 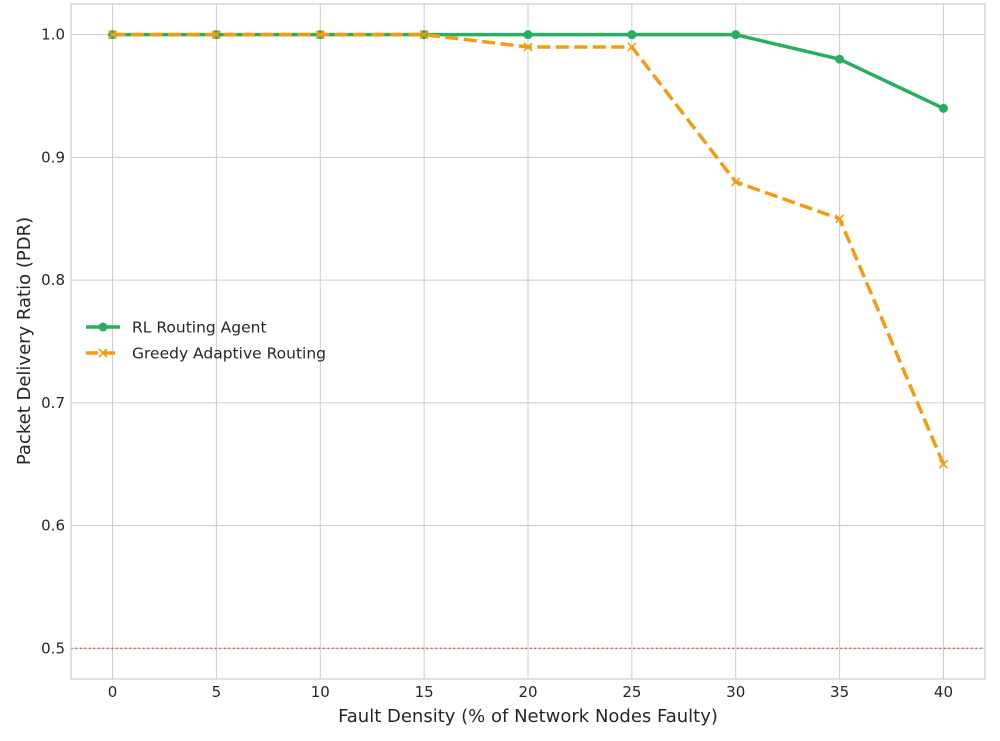 What do you see at coordinates (206, 341) in the screenshot?
I see `legend: RL Routing Agent Greedy Adaptive Routing` at bounding box center [206, 341].